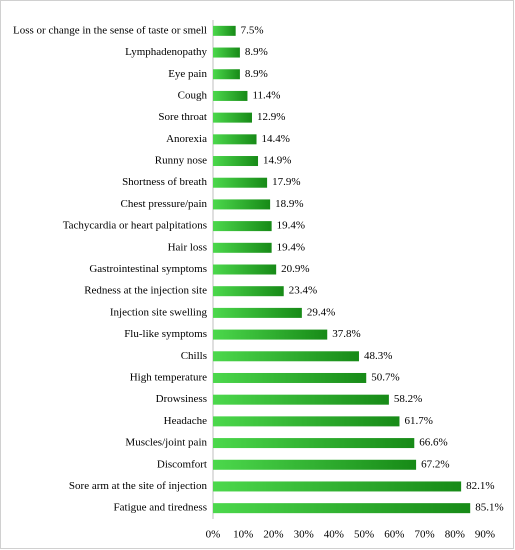  I want to click on value-label: 23.4%, so click(303, 291).